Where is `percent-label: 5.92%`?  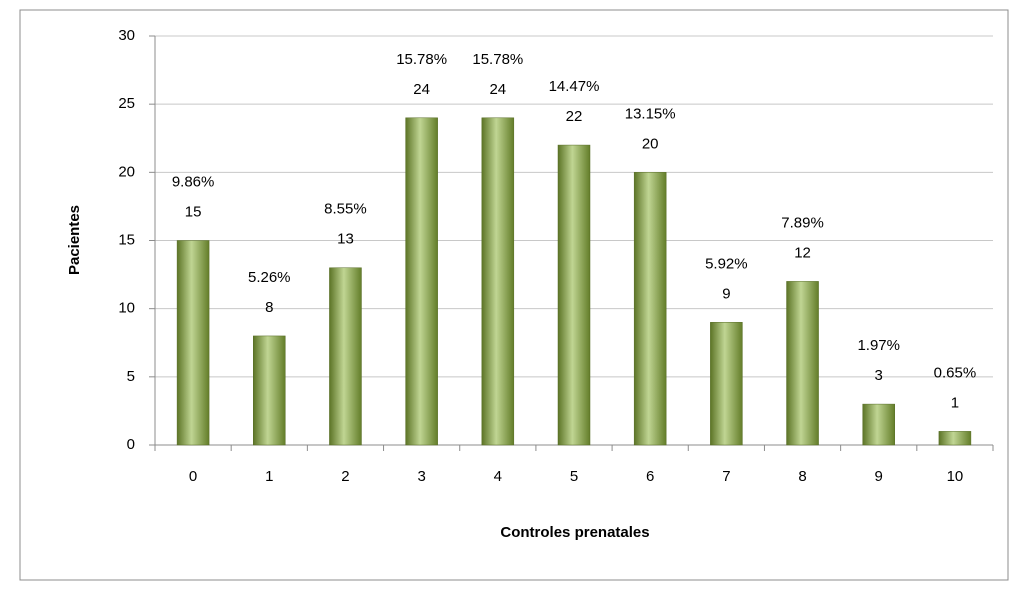
percent-label: 5.92% is located at coordinates (726, 263).